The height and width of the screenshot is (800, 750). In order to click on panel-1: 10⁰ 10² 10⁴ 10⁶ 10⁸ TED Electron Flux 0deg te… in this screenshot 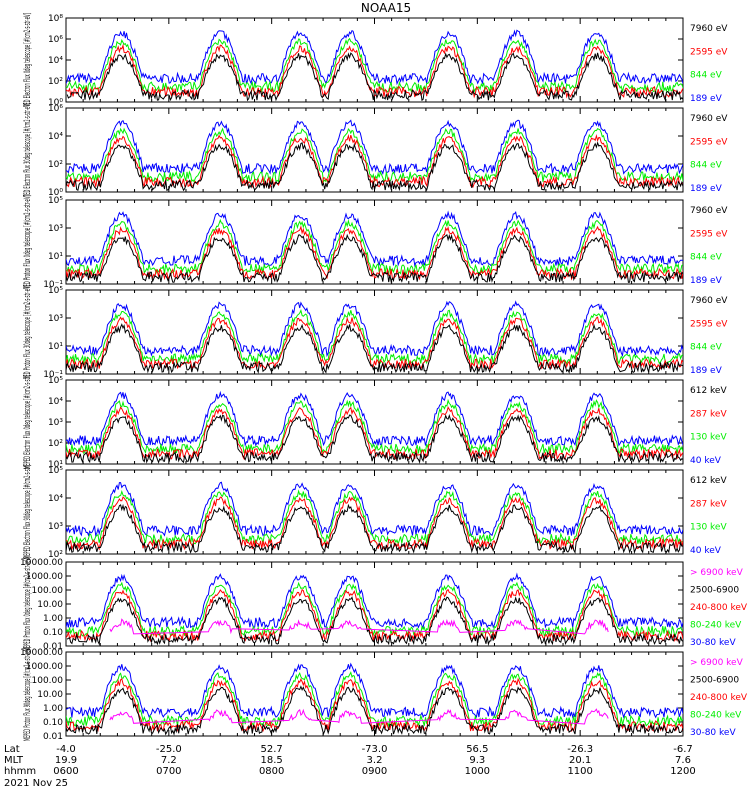, I will do `click(375, 60)`.